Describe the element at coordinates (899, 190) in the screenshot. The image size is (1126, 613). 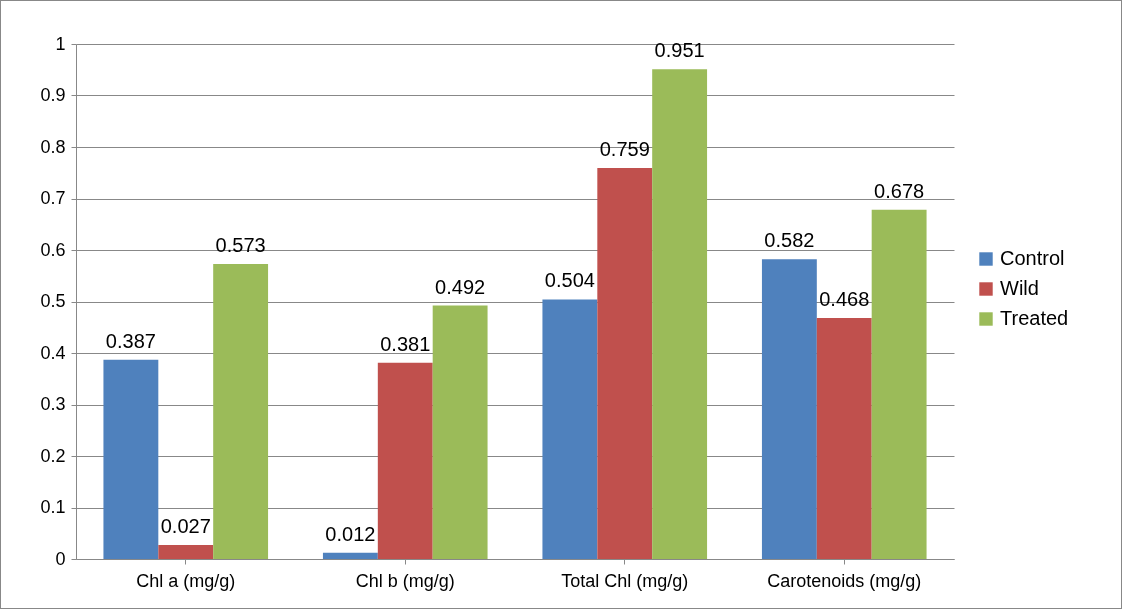
I see `data-label: 0.678` at that location.